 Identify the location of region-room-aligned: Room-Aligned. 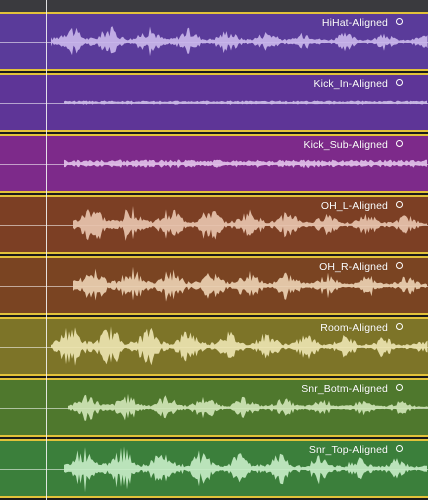
(214, 346).